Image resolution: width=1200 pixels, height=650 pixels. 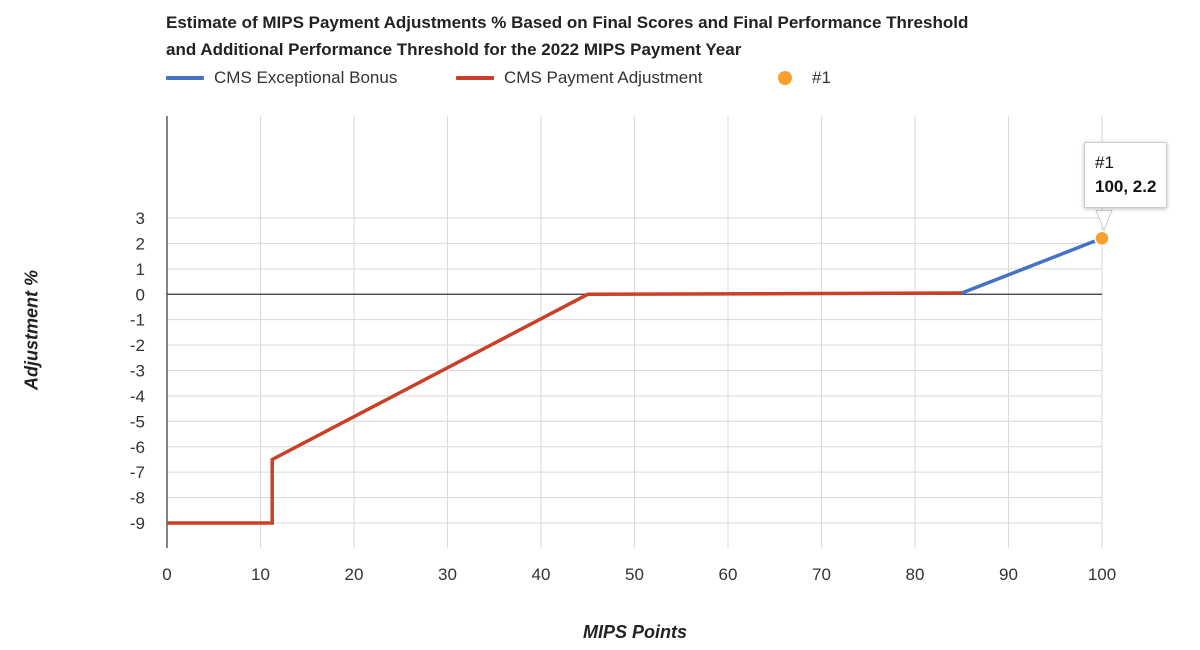 What do you see at coordinates (1032, 265) in the screenshot?
I see `series-line-cms-exceptional-bonus` at bounding box center [1032, 265].